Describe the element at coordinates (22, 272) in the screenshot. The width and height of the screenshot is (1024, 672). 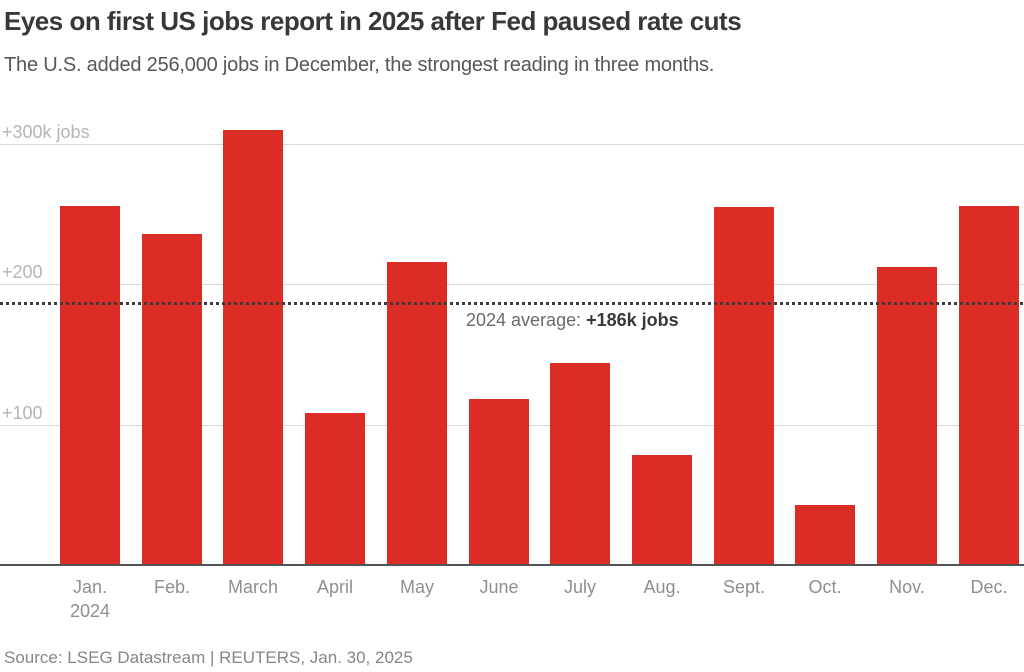
I see `y-axis-tick-label: +200` at that location.